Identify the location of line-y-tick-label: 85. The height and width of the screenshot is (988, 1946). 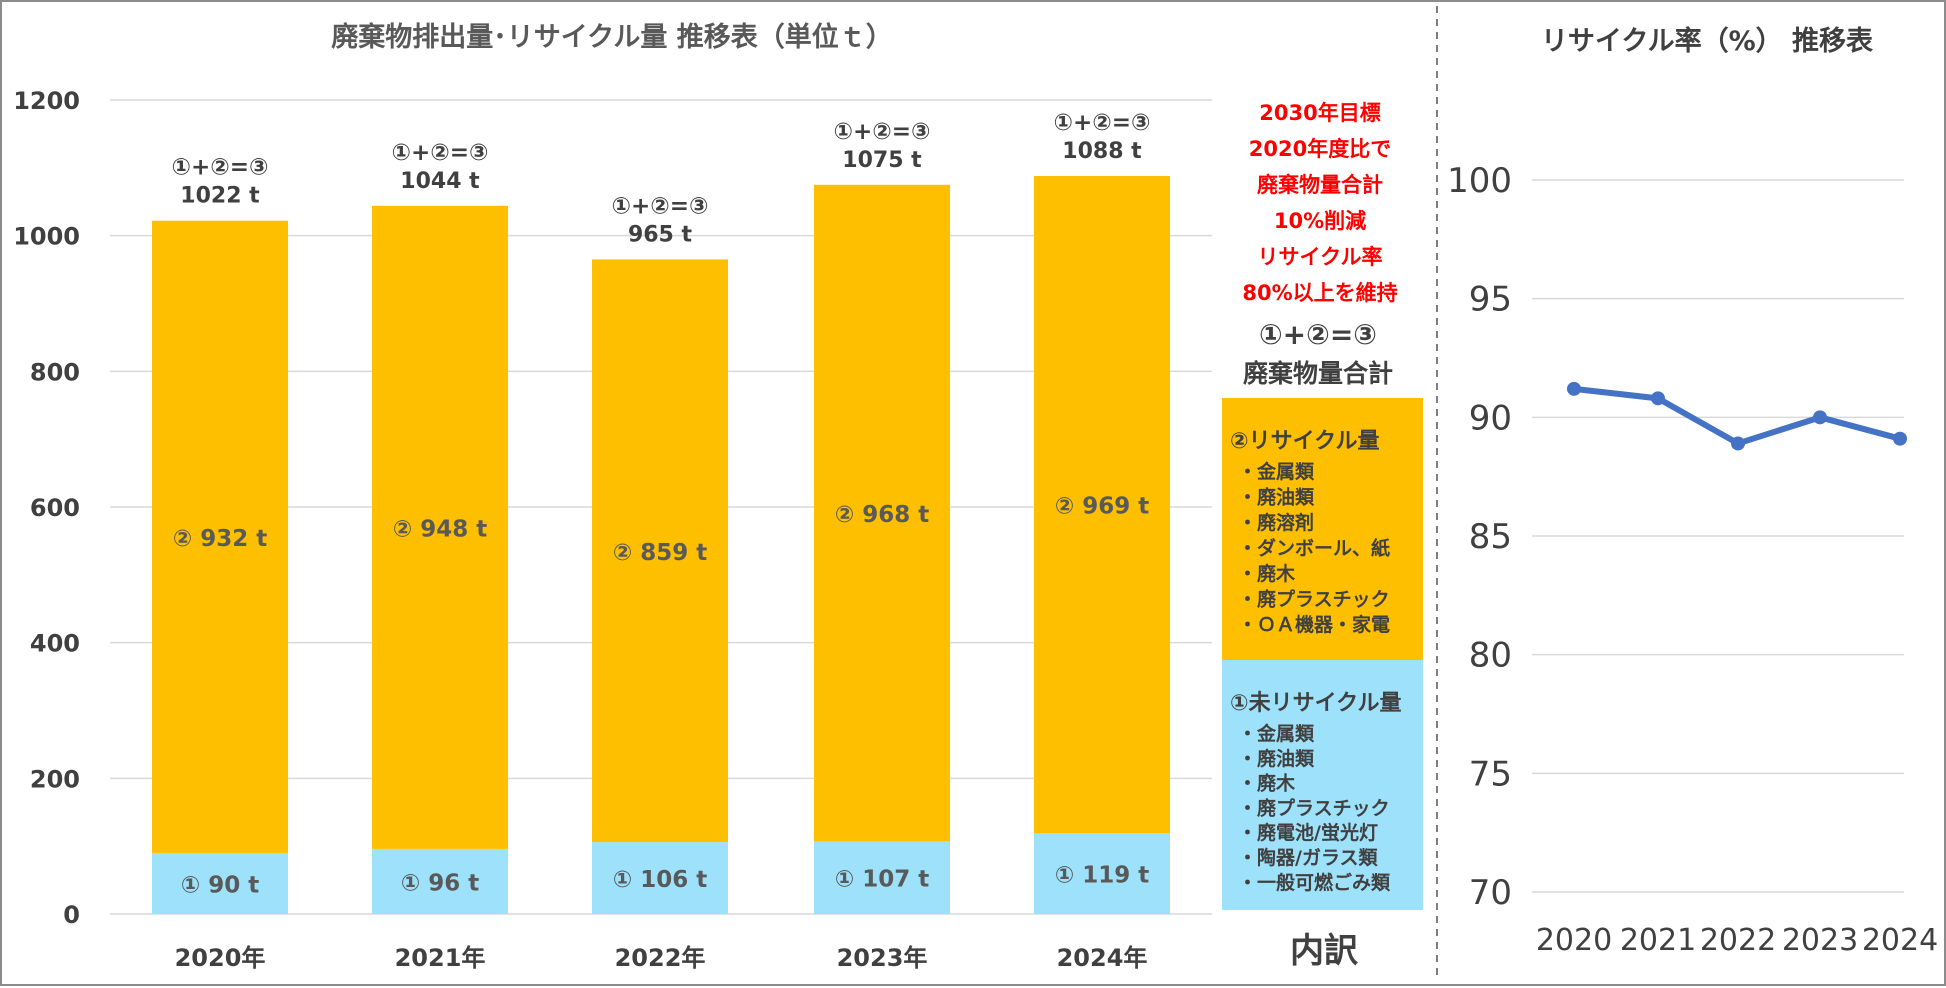
(1490, 537).